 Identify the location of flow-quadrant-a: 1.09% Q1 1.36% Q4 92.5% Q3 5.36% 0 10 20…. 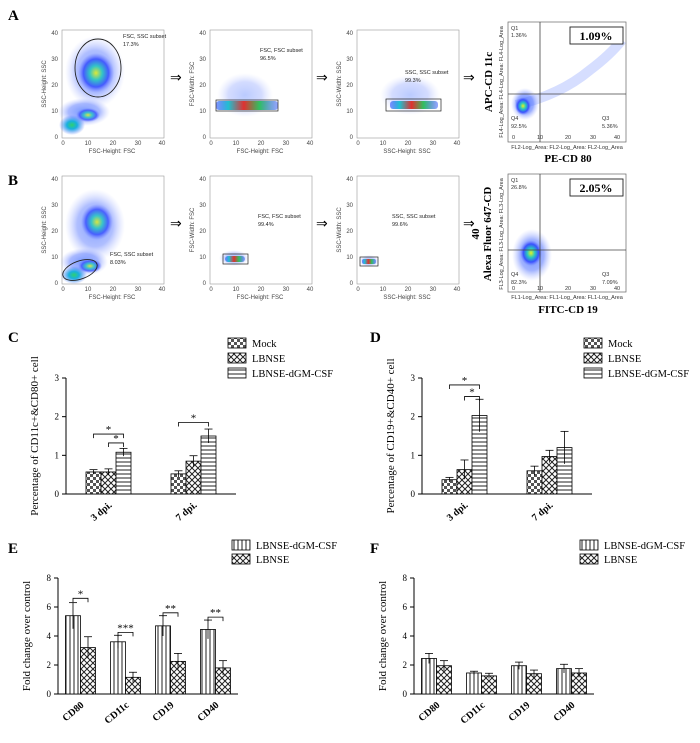
(555, 93).